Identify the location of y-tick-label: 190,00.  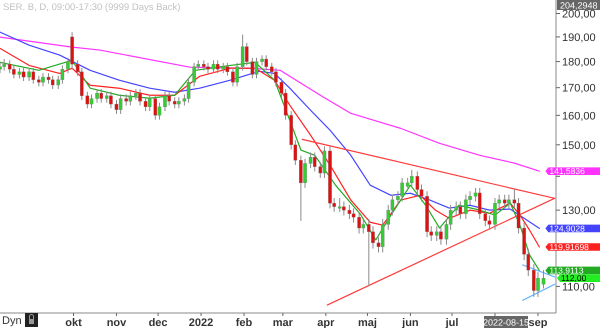
(579, 38).